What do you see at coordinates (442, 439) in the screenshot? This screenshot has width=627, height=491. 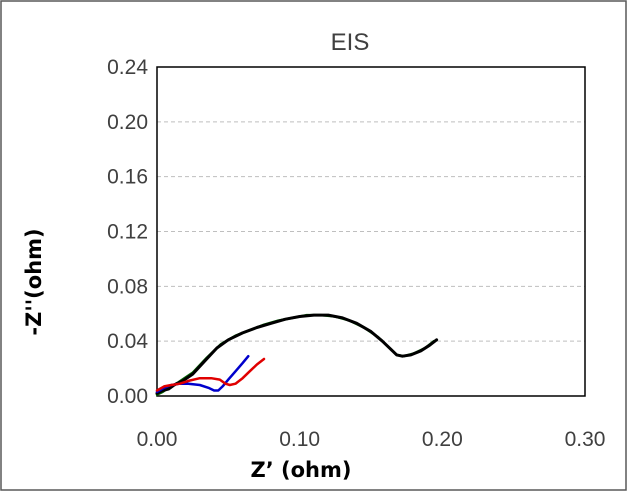 I see `x-tick-label: 0.20` at bounding box center [442, 439].